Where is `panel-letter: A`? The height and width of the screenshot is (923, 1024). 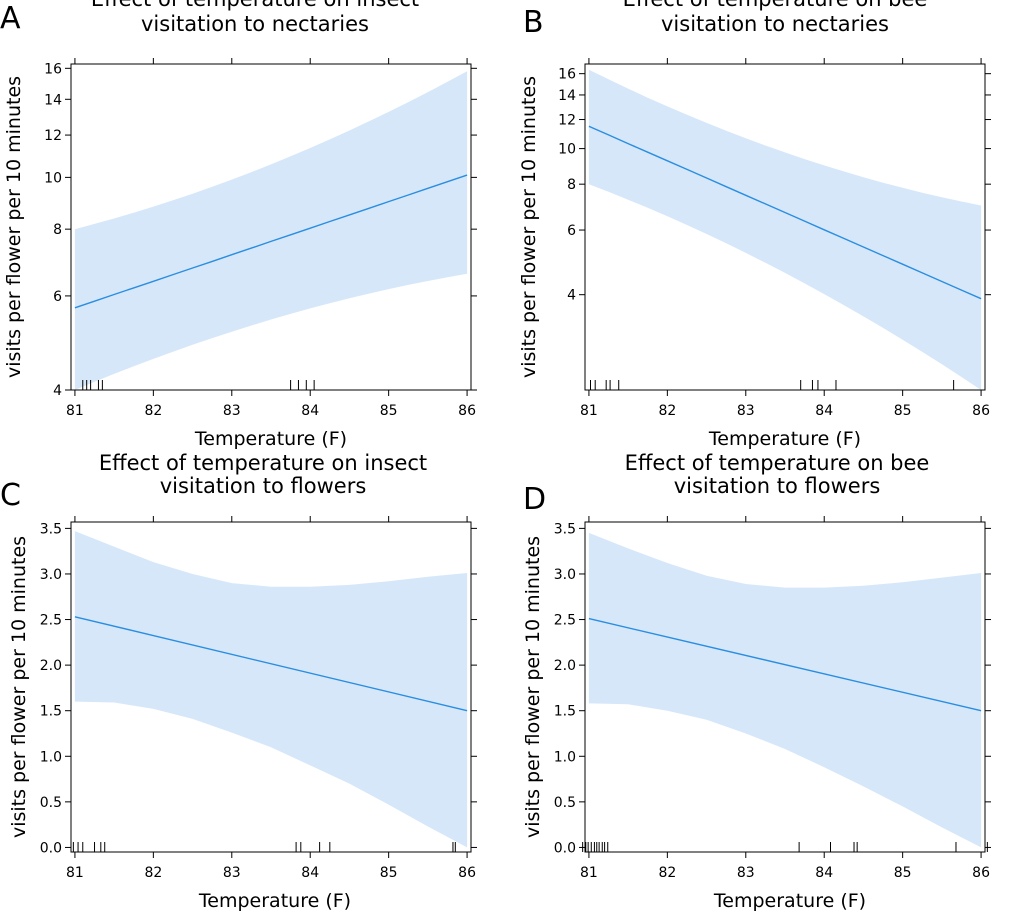 panel-letter: A is located at coordinates (10, 18).